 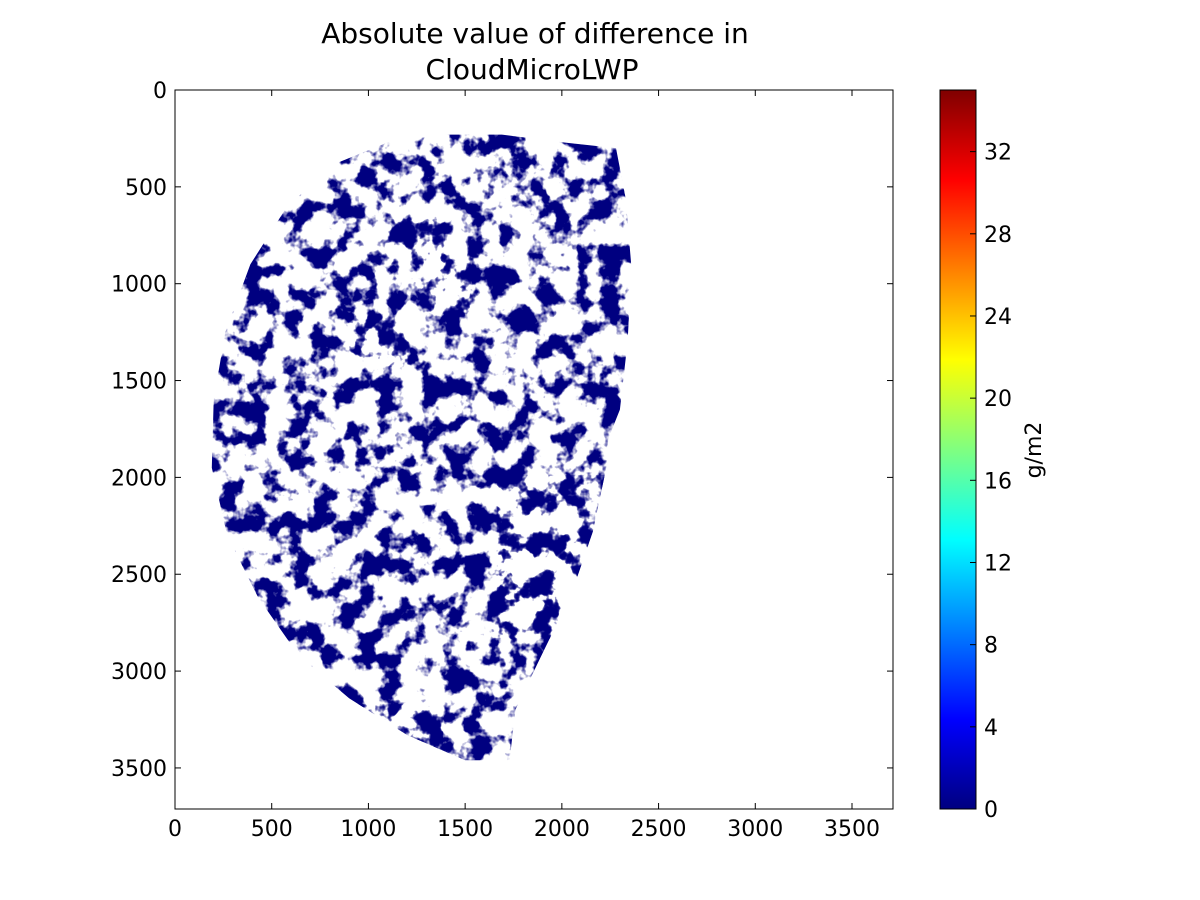 I want to click on x-tick-label: 1000, so click(x=368, y=829).